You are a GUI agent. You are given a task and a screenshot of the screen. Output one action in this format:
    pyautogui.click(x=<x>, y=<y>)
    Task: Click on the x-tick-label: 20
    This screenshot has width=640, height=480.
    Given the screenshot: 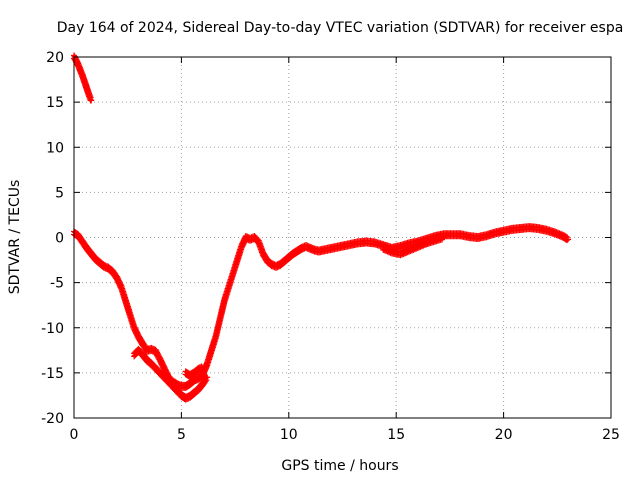 What is the action you would take?
    pyautogui.click(x=504, y=435)
    